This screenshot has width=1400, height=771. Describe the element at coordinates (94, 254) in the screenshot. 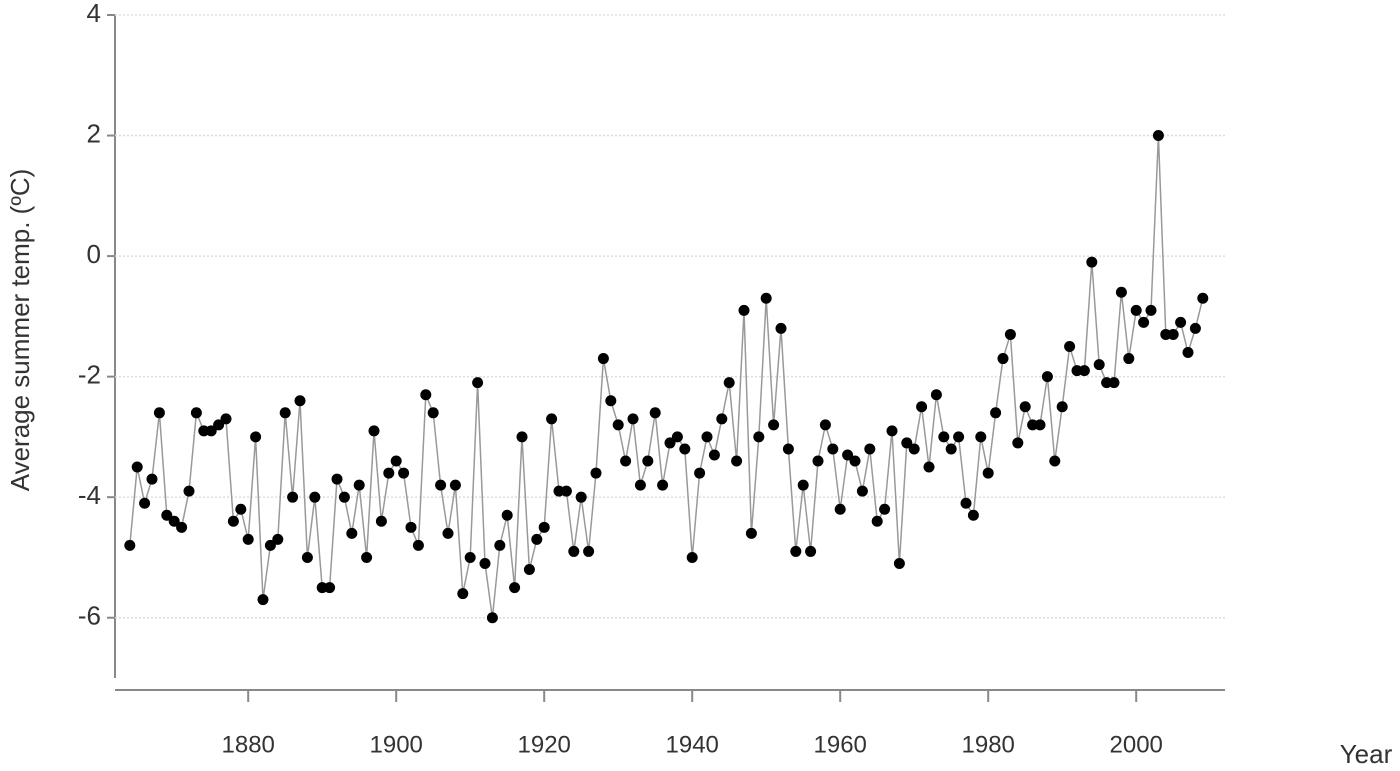

I see `y-tick-label: 0` at that location.